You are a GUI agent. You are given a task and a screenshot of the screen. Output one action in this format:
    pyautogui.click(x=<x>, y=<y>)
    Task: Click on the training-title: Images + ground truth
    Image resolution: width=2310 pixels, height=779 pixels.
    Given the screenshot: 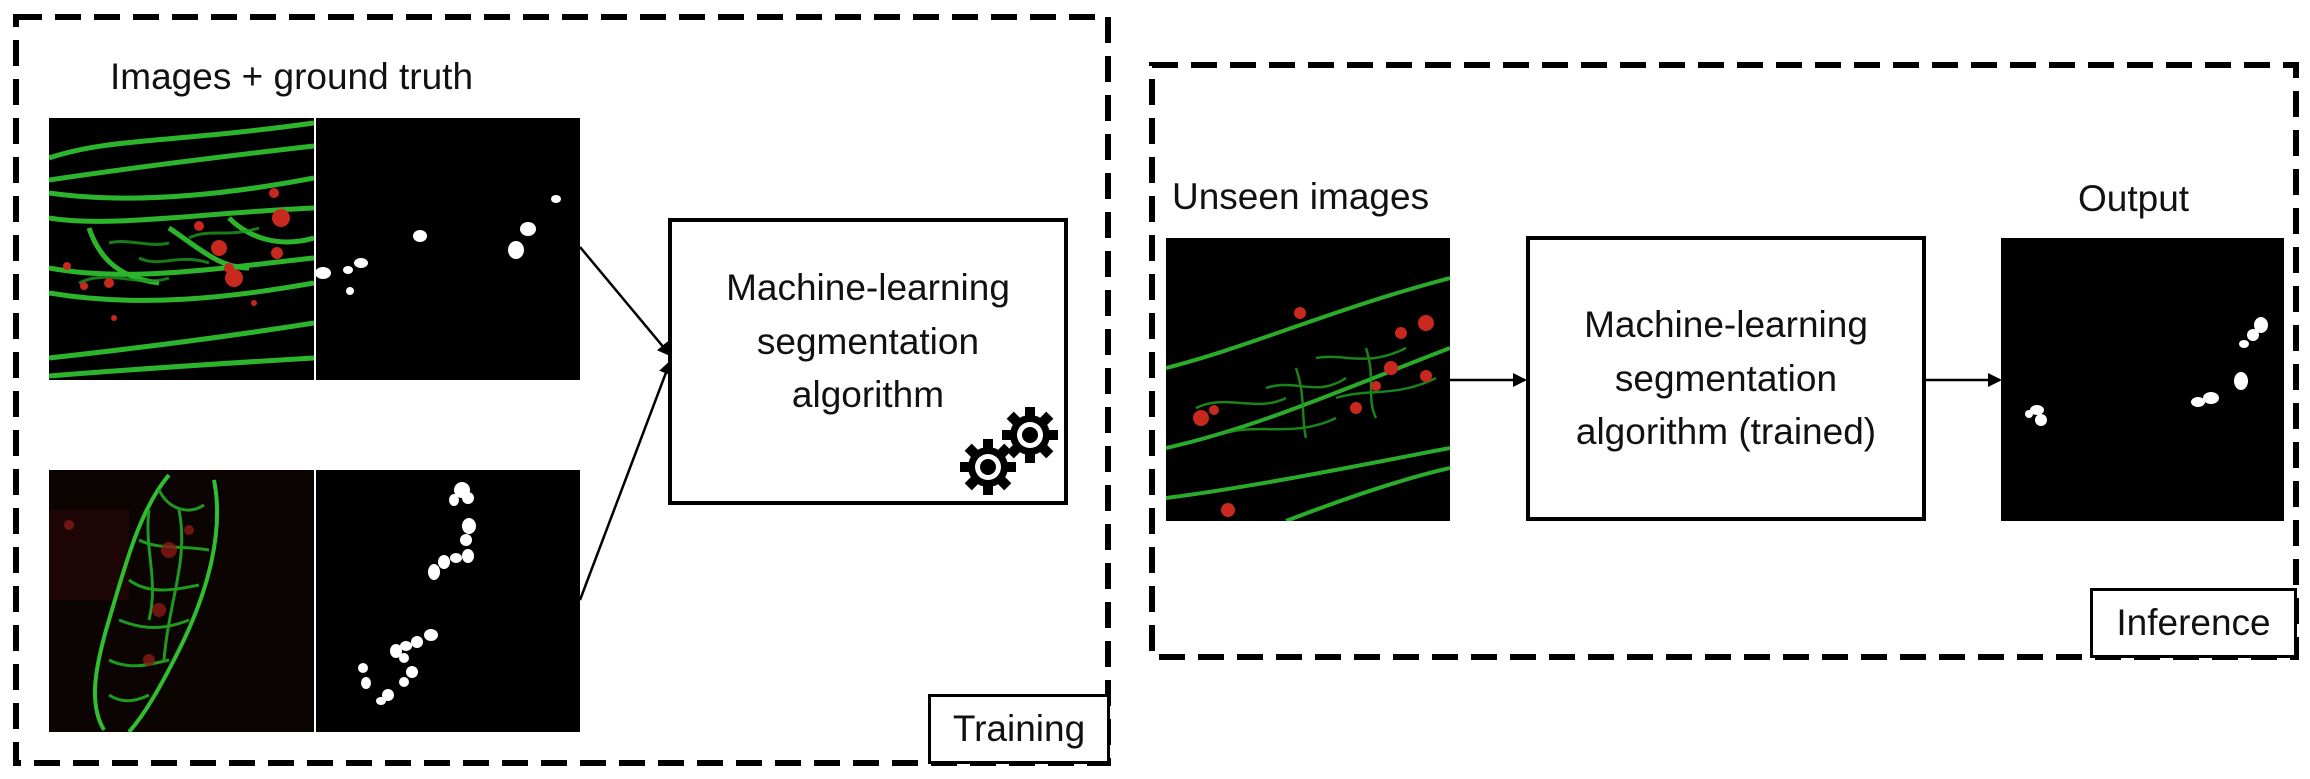 What is the action you would take?
    pyautogui.click(x=292, y=76)
    